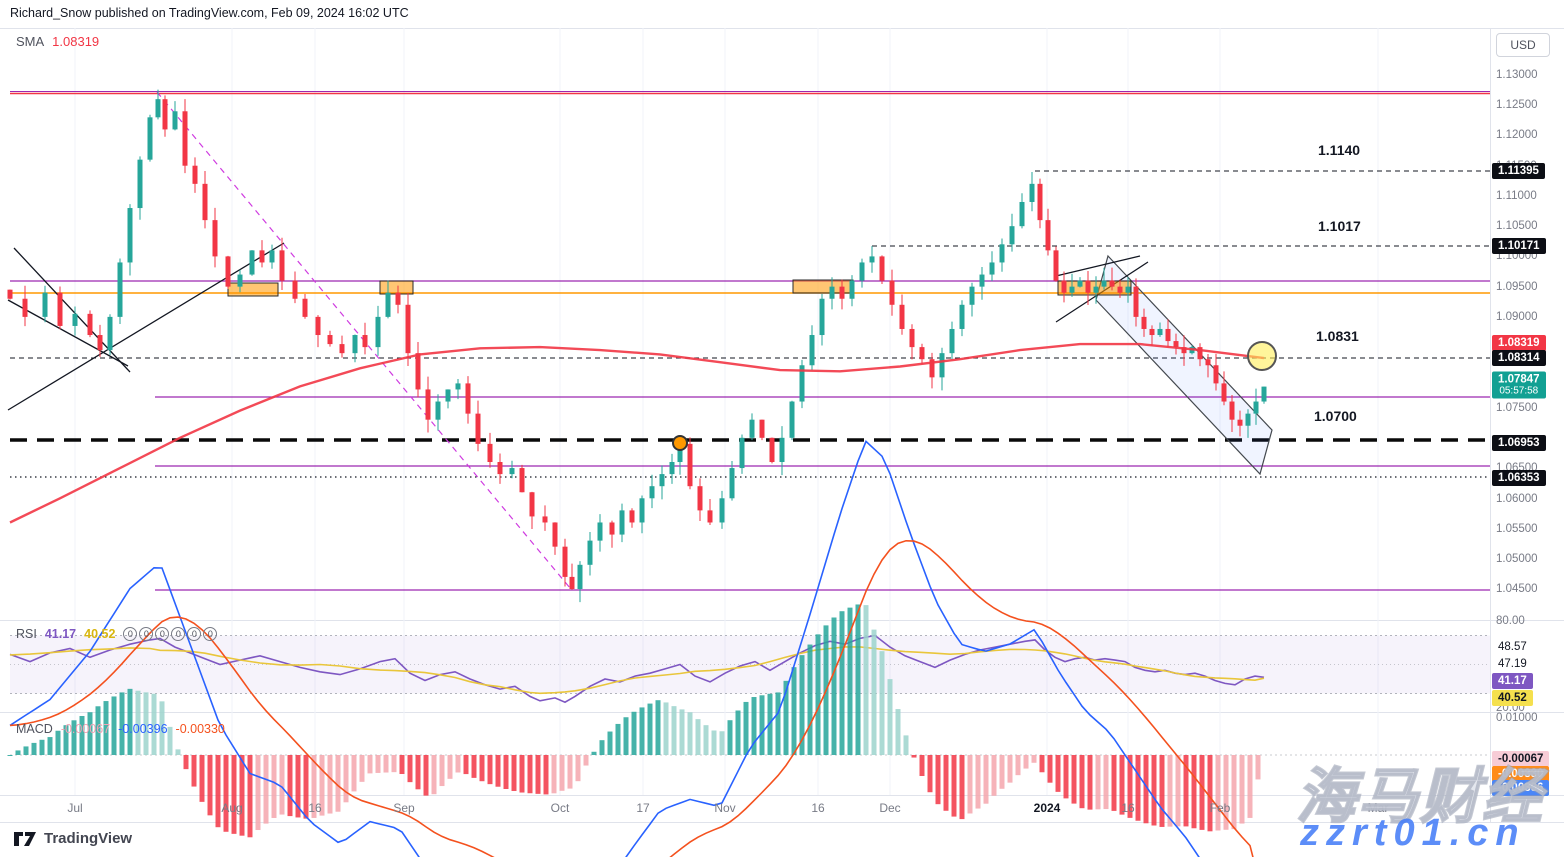 The width and height of the screenshot is (1564, 857). What do you see at coordinates (1519, 391) in the screenshot?
I see `countdown-timer: 05:57:58` at bounding box center [1519, 391].